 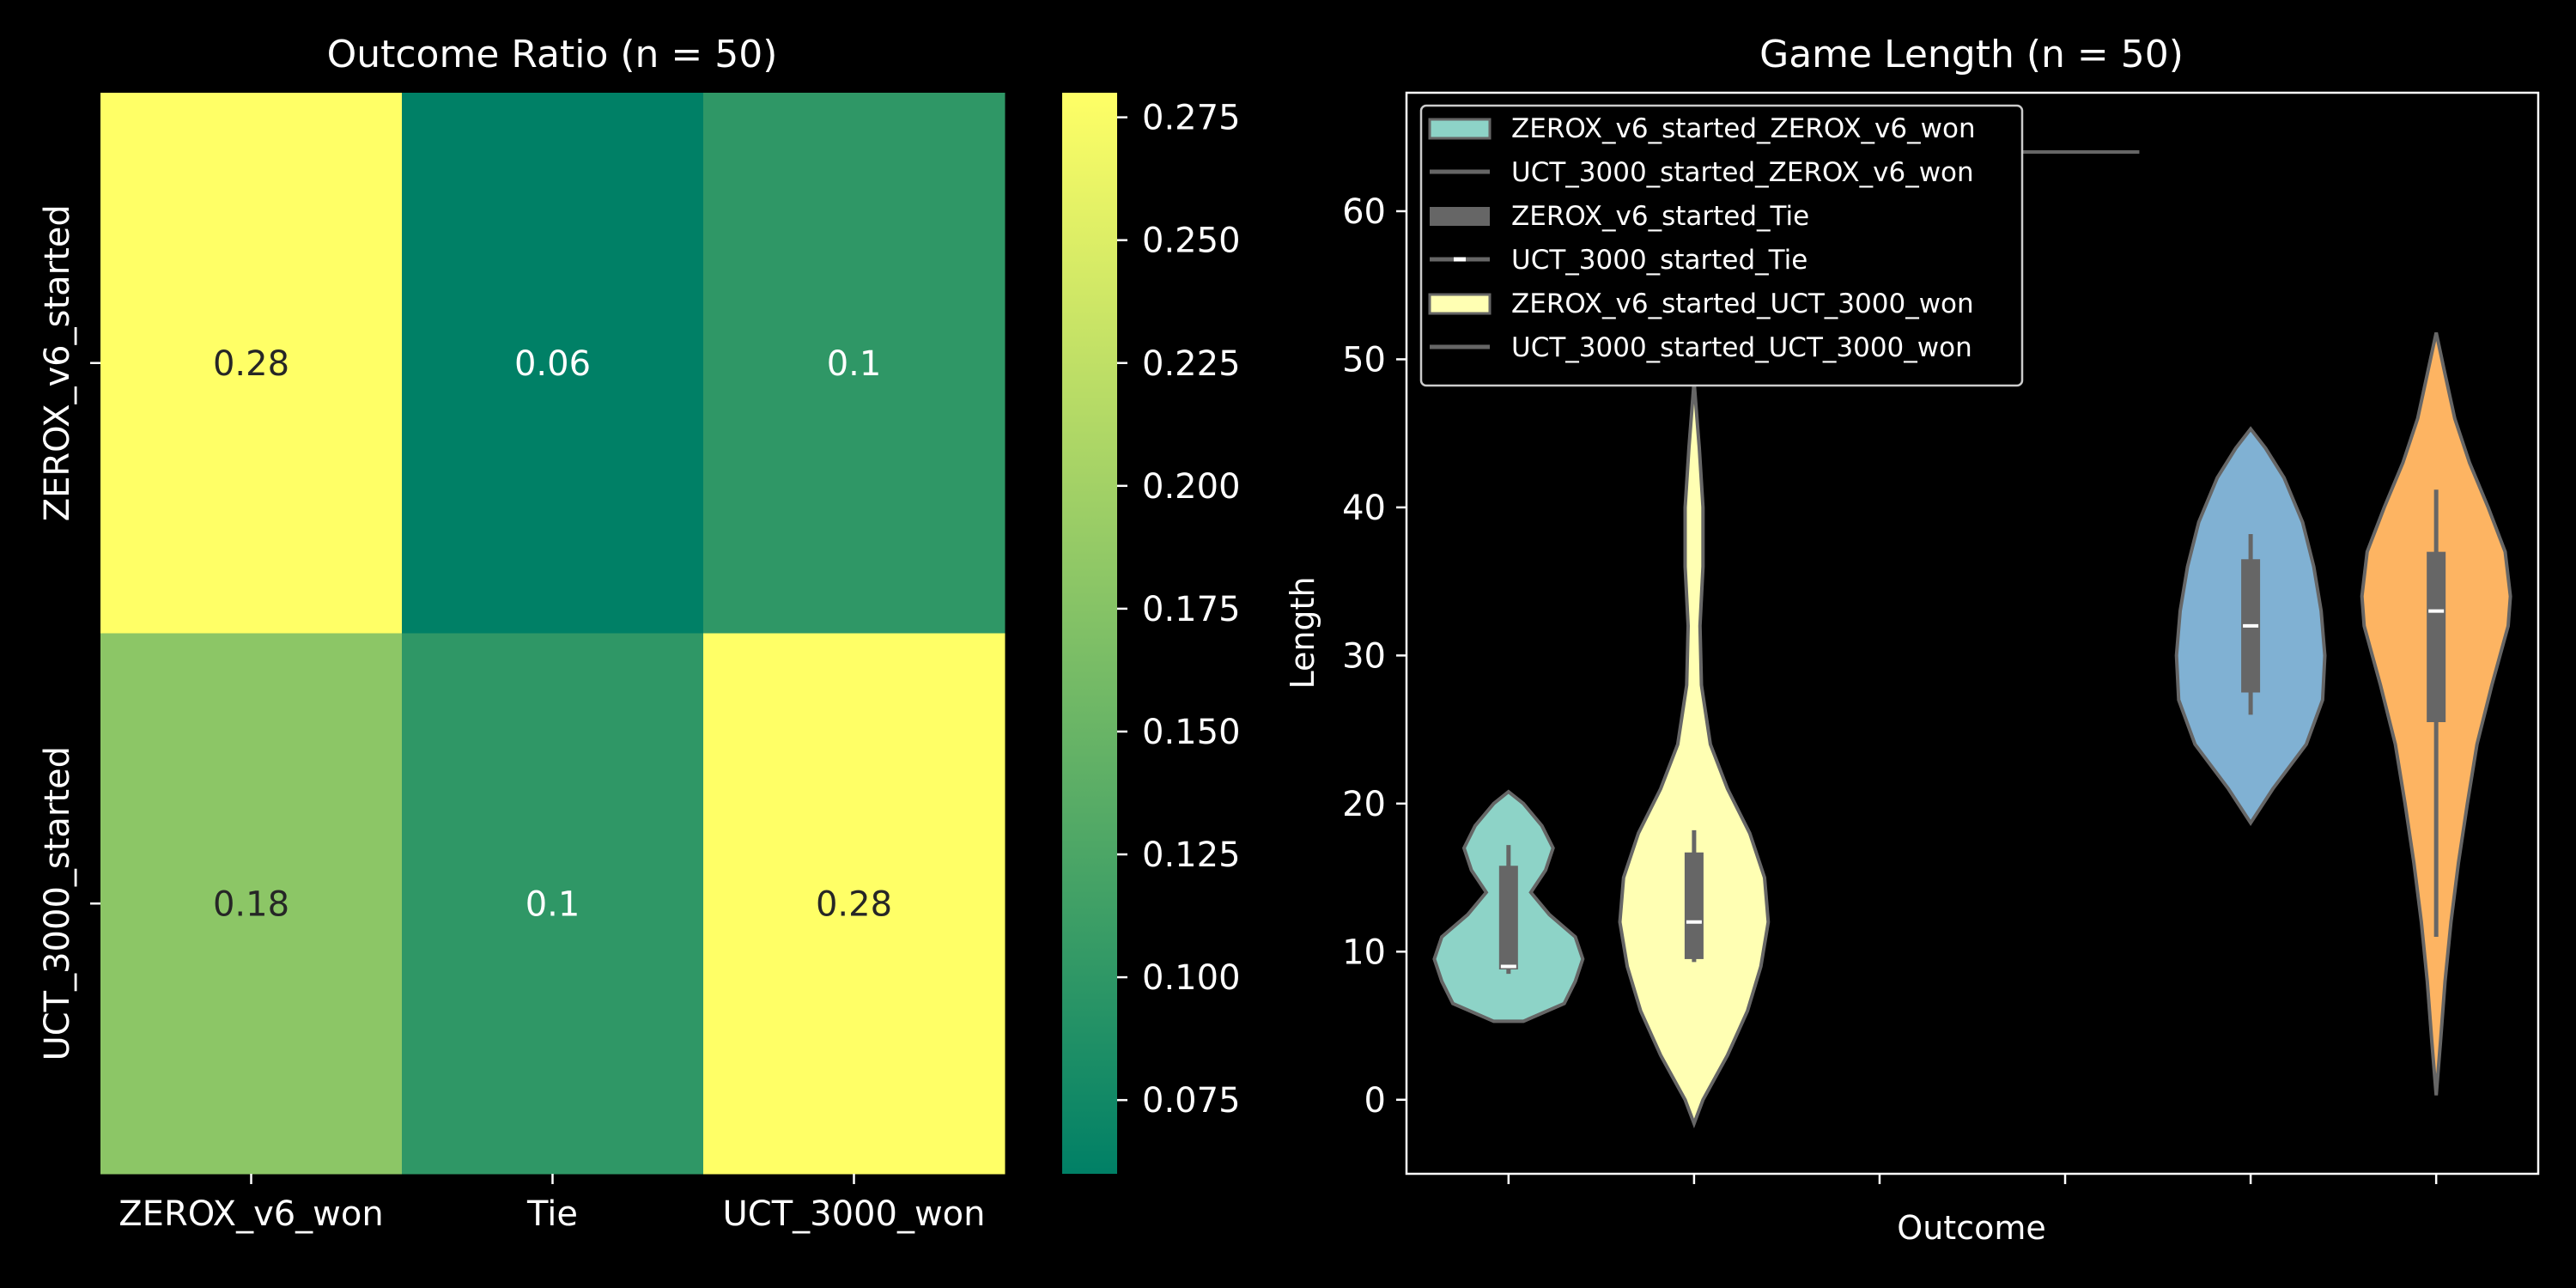 What do you see at coordinates (552, 1214) in the screenshot?
I see `x-tick-label: Tie` at bounding box center [552, 1214].